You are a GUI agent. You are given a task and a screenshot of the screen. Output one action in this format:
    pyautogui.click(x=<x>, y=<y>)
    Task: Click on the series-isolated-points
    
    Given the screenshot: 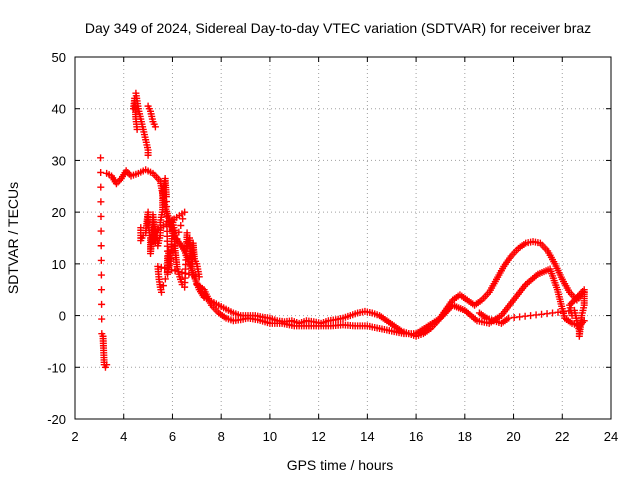 What is the action you would take?
    pyautogui.click(x=104, y=262)
    